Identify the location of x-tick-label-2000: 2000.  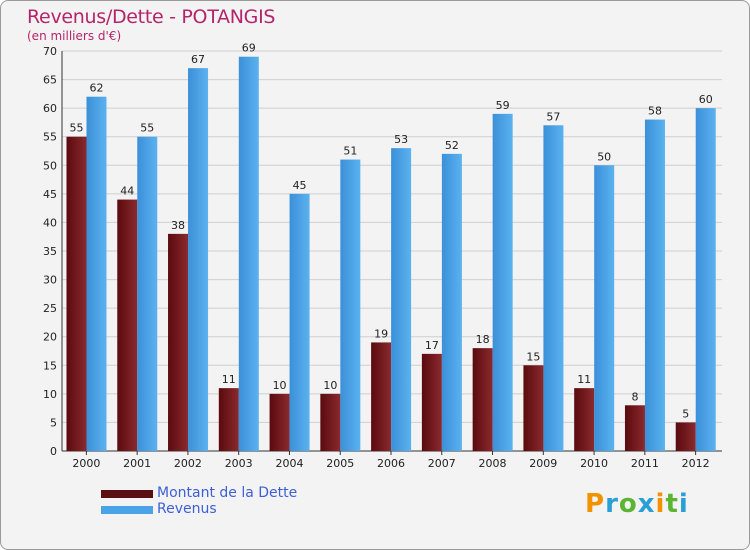
(86, 463).